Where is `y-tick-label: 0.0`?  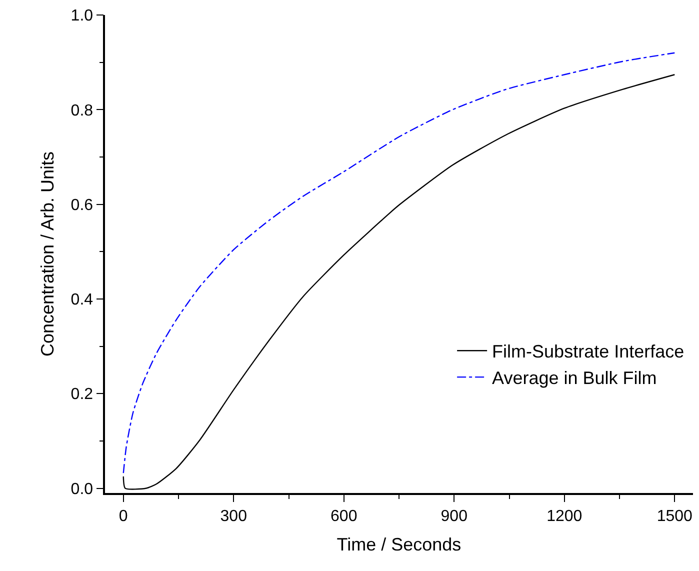
y-tick-label: 0.0 is located at coordinates (82, 489).